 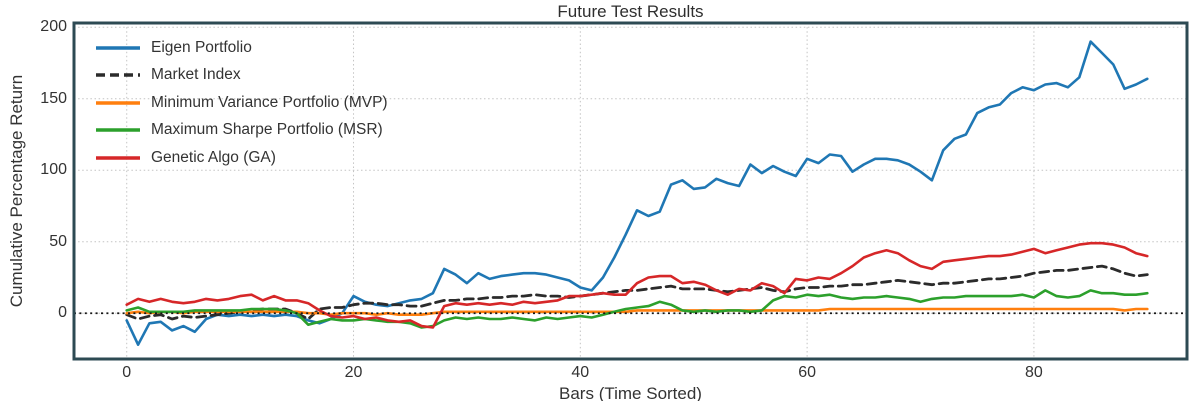 I want to click on legend-item-maximum-sharpe-portfolio-msr: Maximum Sharpe Portfolio (MSR), so click(x=242, y=131).